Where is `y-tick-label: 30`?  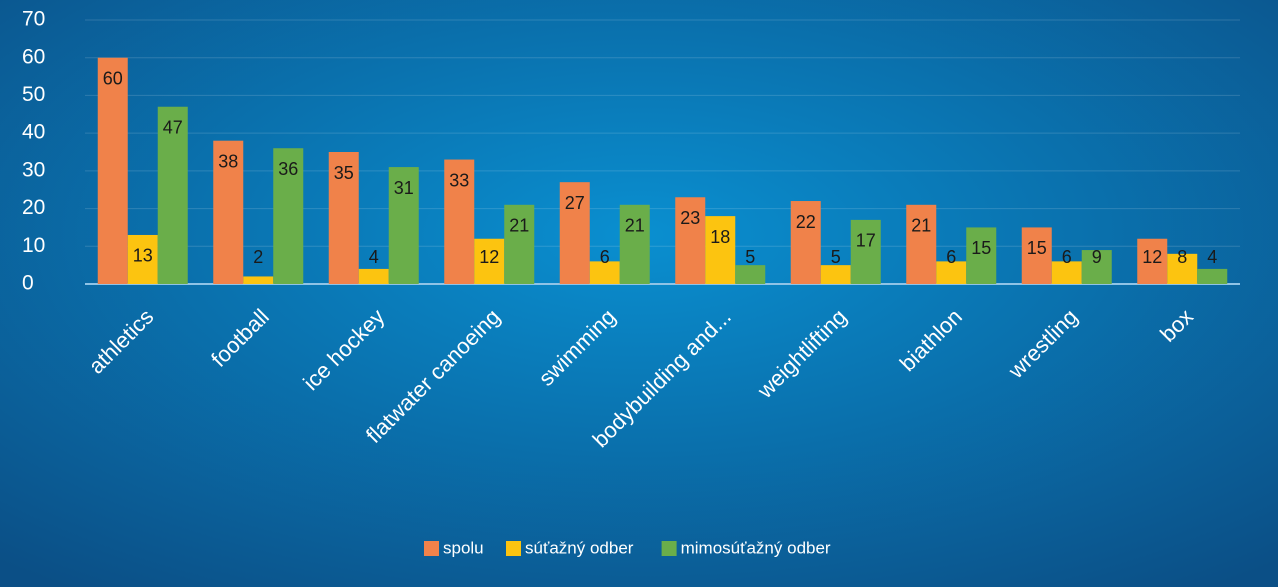
y-tick-label: 30 is located at coordinates (33, 169).